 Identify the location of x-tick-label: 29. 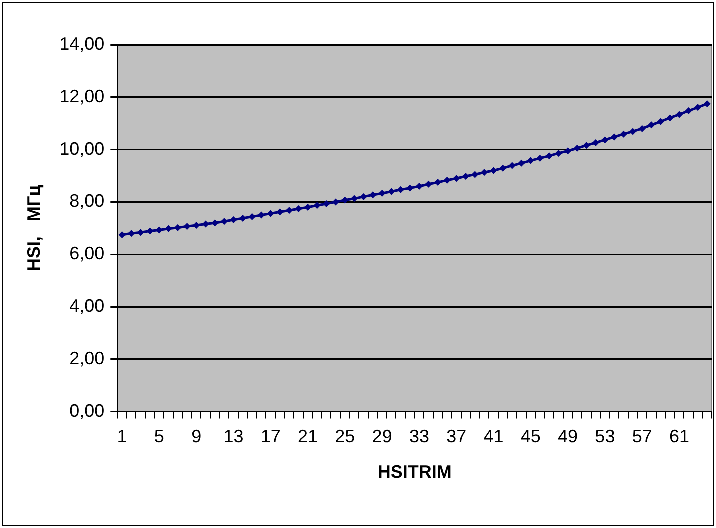
(382, 436).